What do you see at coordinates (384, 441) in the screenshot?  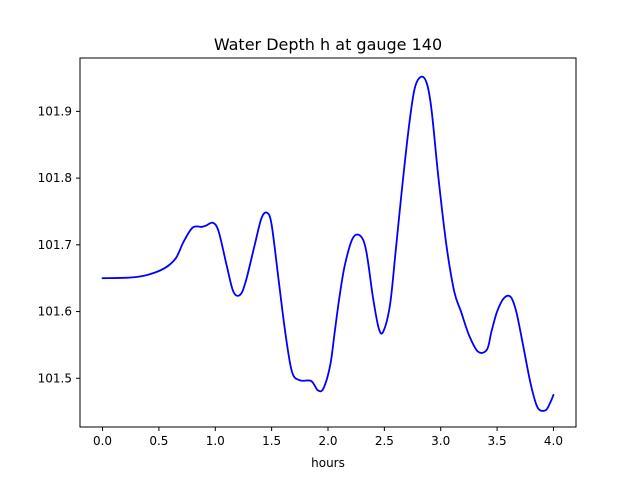 I see `x-tick-label: 2.5` at bounding box center [384, 441].